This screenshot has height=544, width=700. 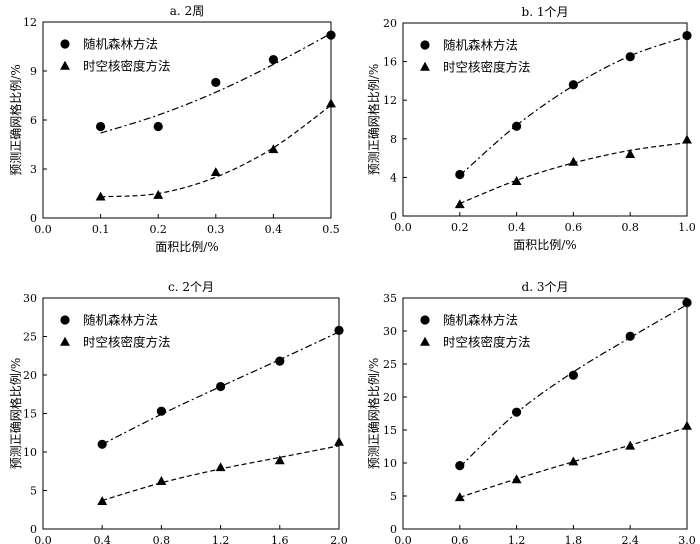 I want to click on y-tick-label: 16, so click(x=390, y=62).